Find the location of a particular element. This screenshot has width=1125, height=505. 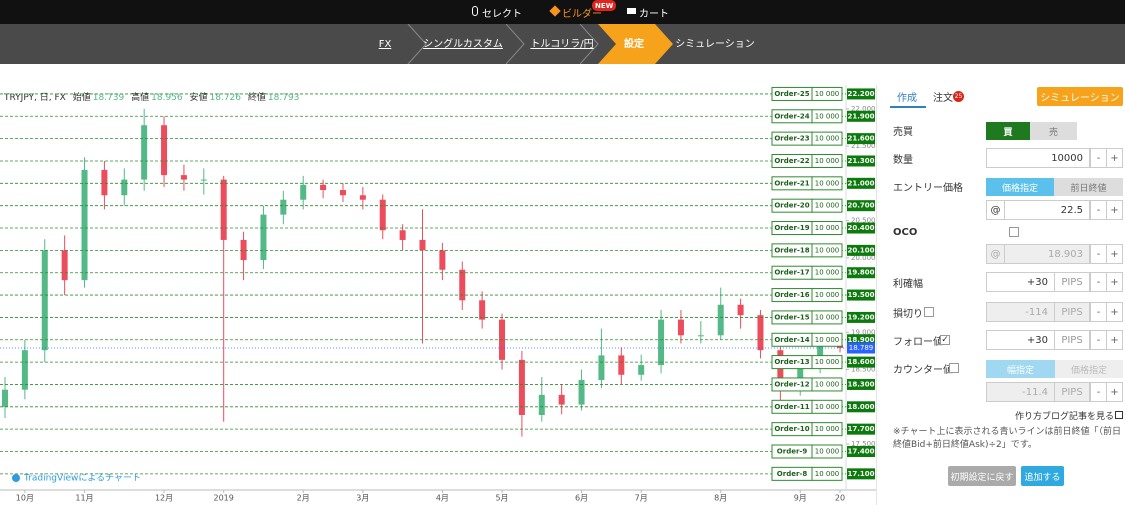

entry-input: 22.5 is located at coordinates (1047, 210).